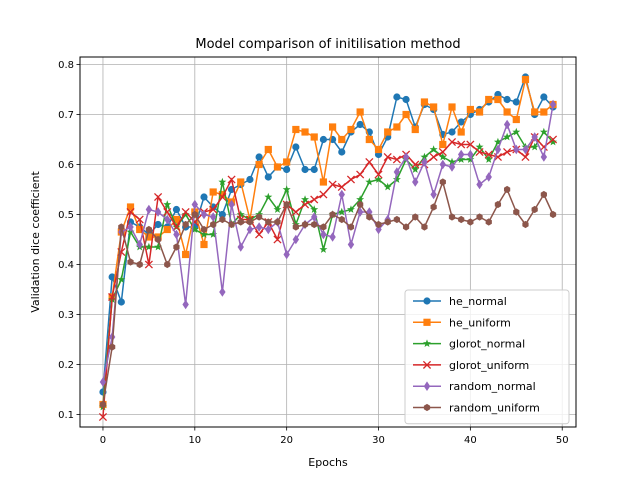 Image resolution: width=640 pixels, height=480 pixels. Describe the element at coordinates (476, 408) in the screenshot. I see `legend-item: random_uniform` at that location.